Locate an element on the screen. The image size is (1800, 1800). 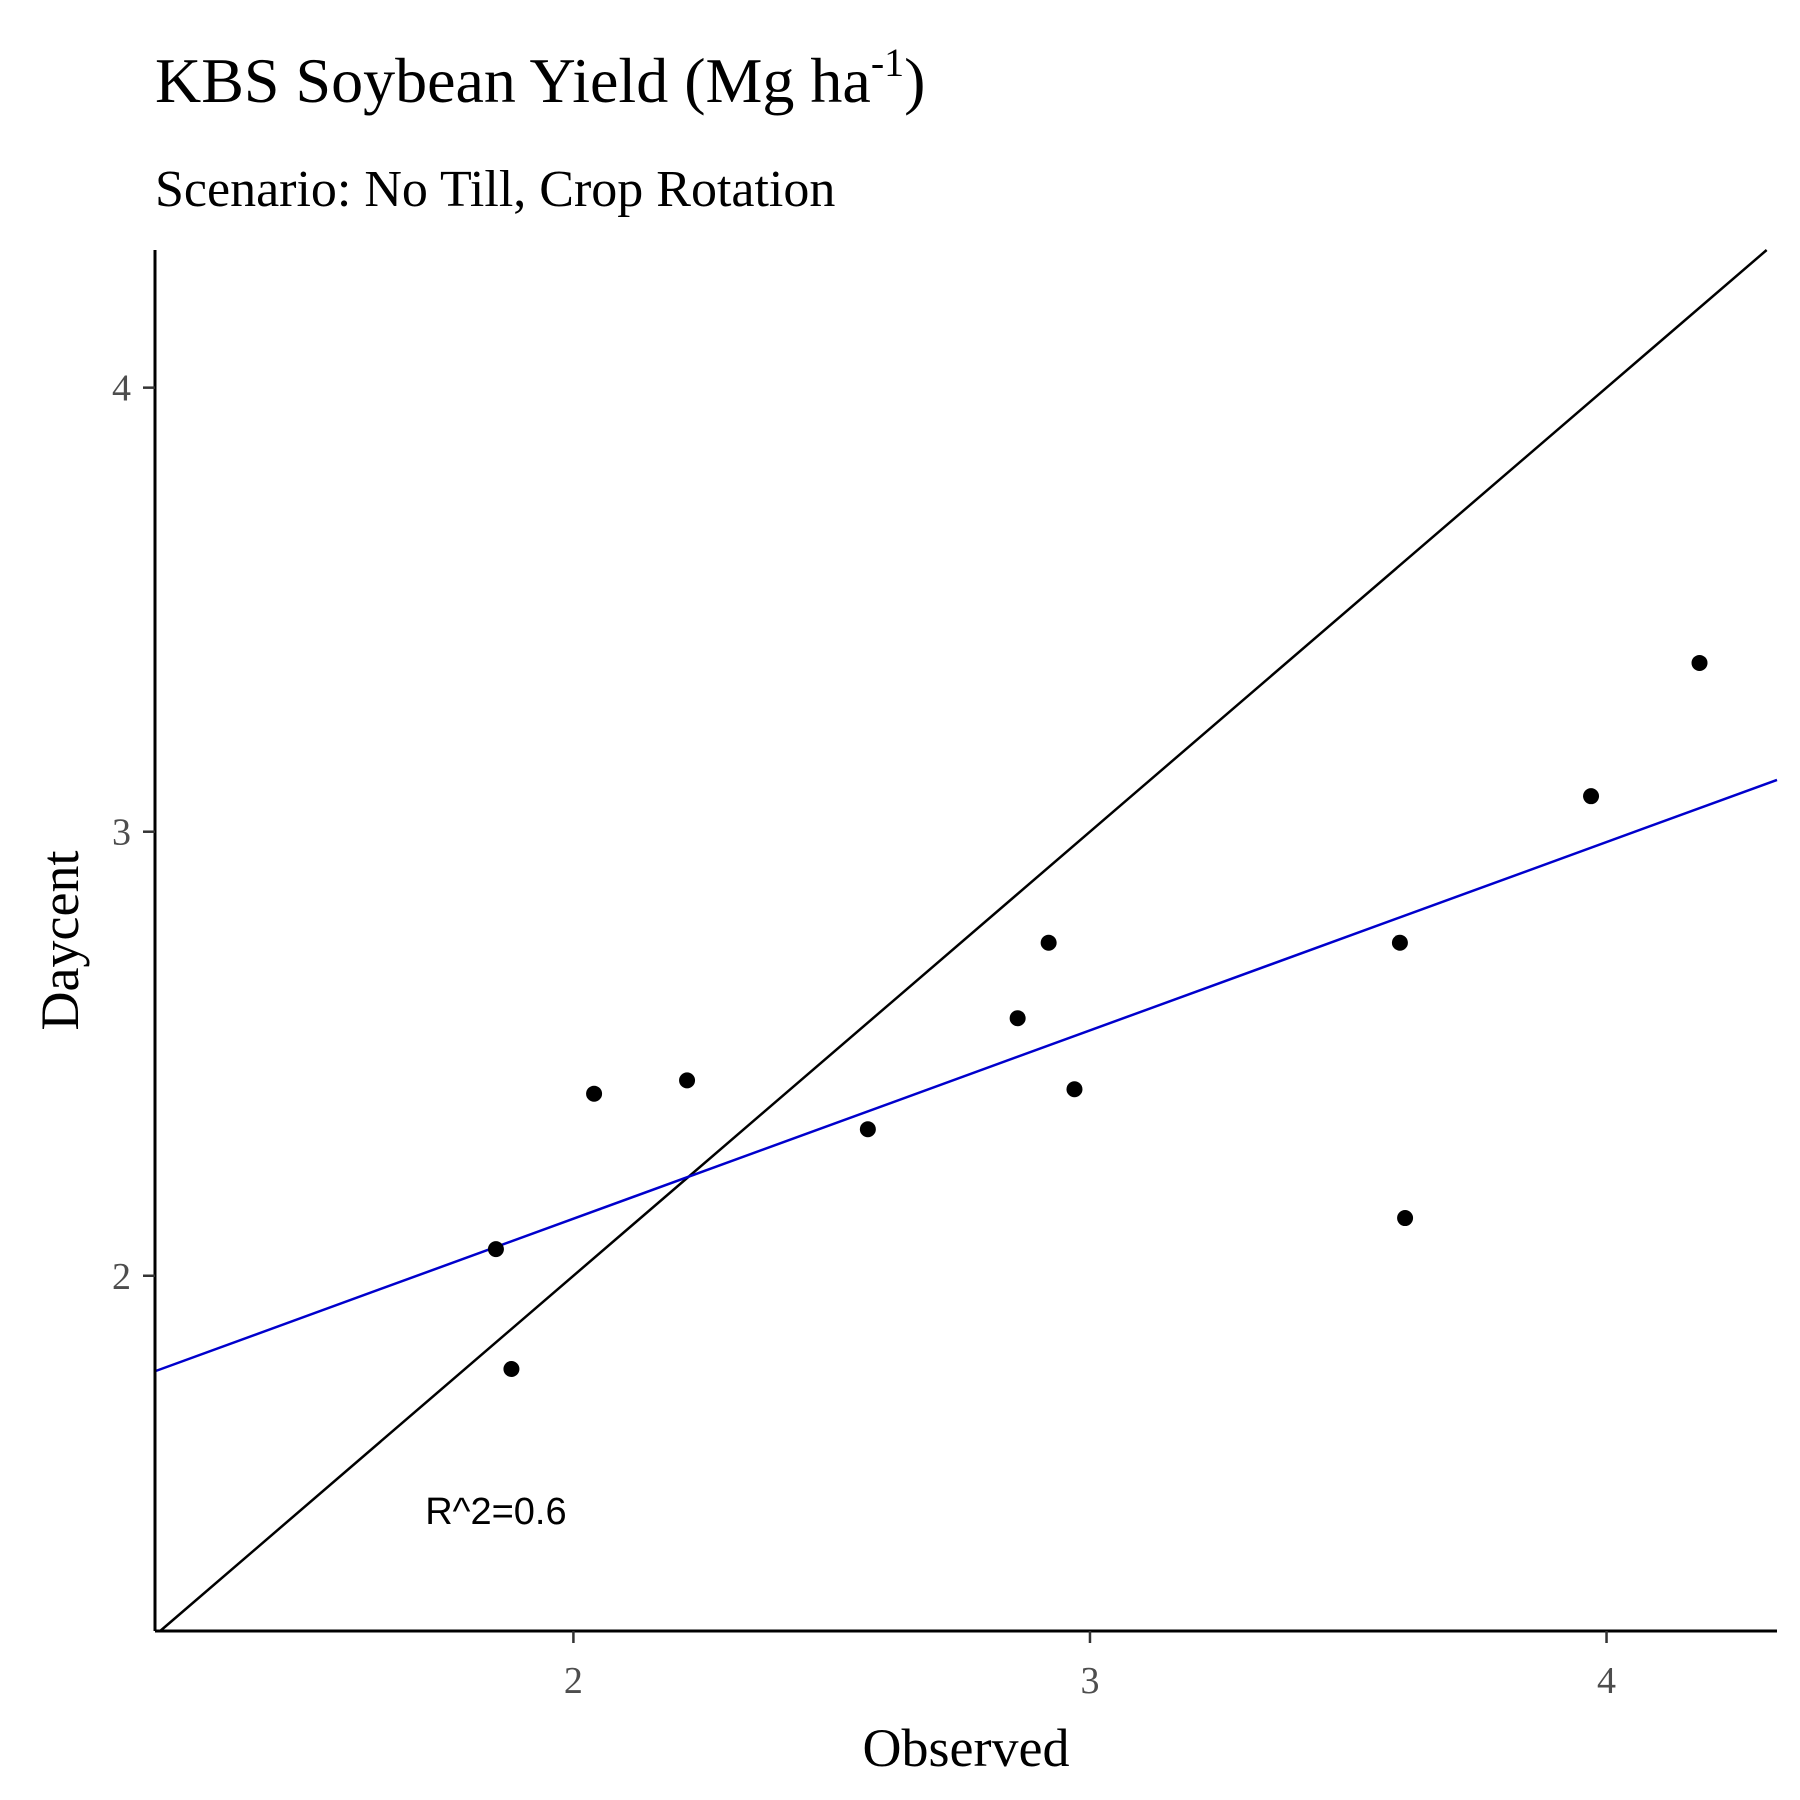
r-squared-annotation: R^2=0.6 is located at coordinates (495, 1512).